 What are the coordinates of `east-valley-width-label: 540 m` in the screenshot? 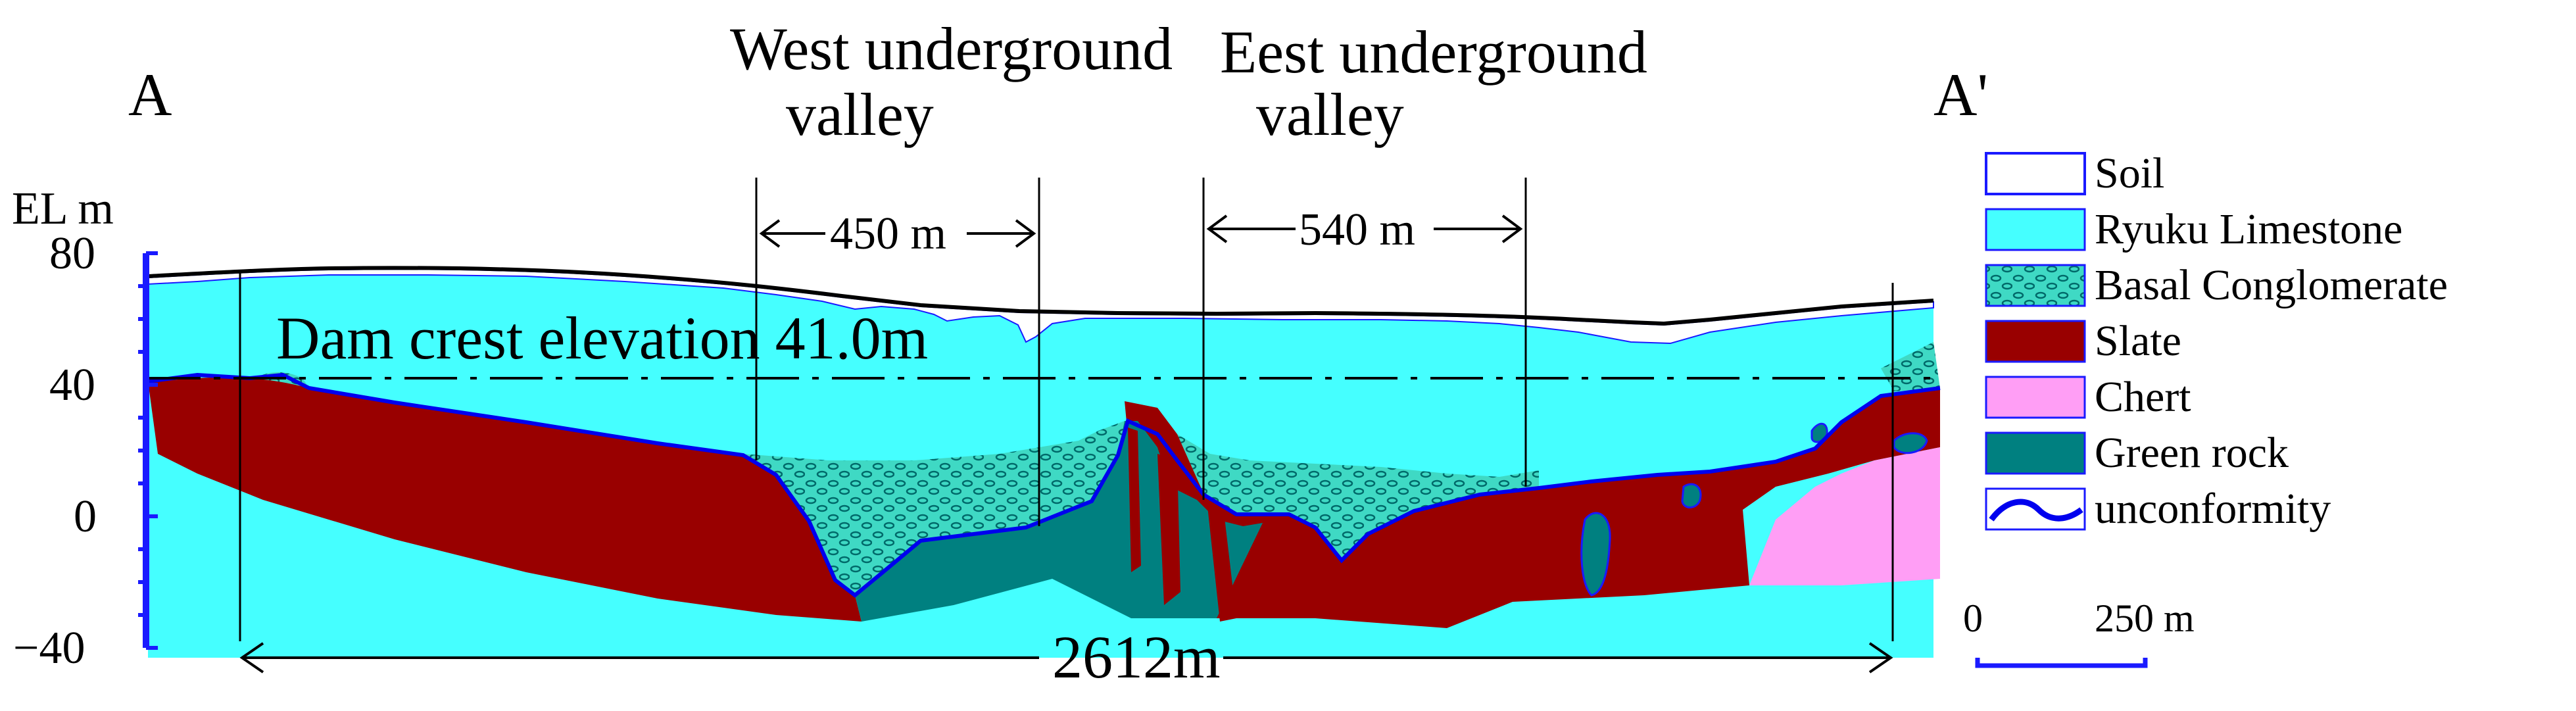 It's located at (1357, 230).